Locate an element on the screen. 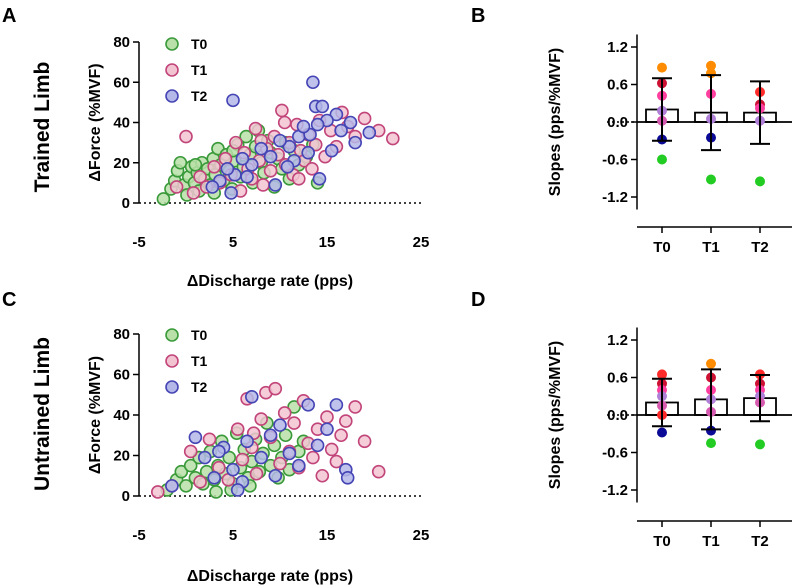 This screenshot has height=585, width=796. panel-d-xtick-label-t2: T2 is located at coordinates (760, 541).